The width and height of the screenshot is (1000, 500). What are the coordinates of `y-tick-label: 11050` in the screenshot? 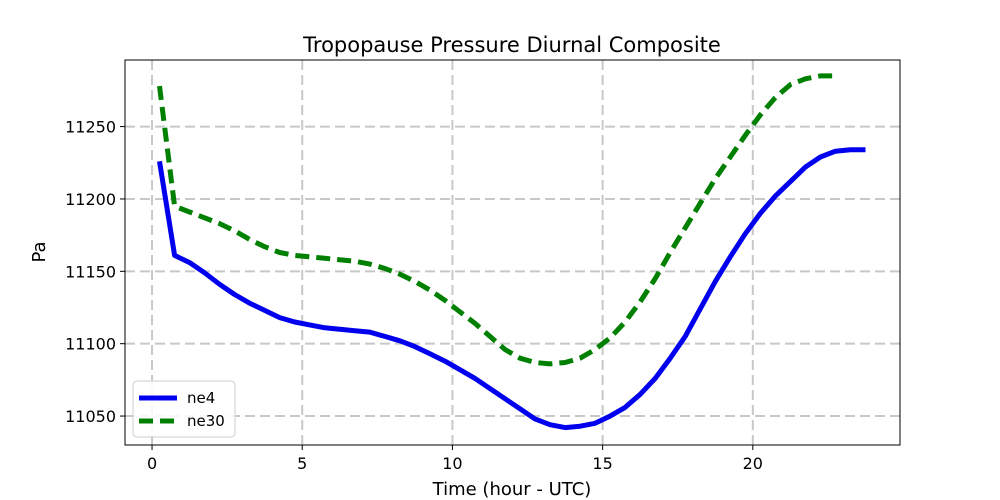 It's located at (90, 416).